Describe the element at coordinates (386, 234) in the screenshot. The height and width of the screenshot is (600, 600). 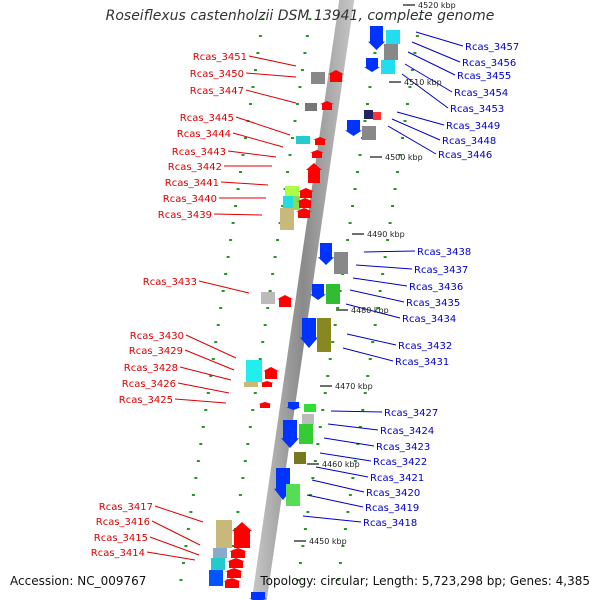
I see `scale-label: 4490 kbp` at that location.